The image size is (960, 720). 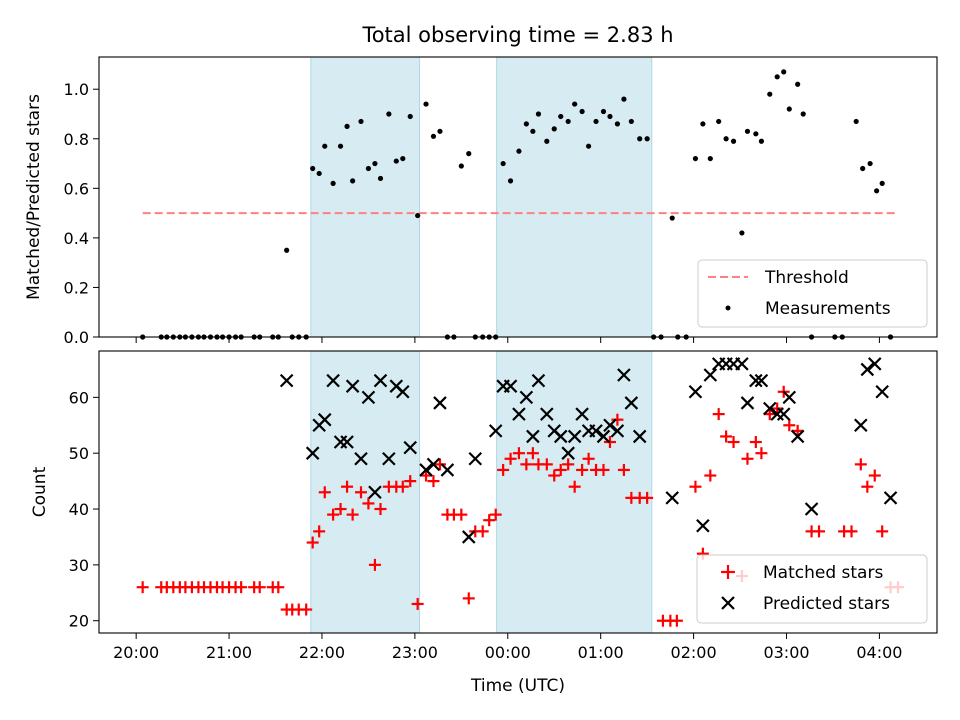 What do you see at coordinates (136, 652) in the screenshot?
I see `x-tick-label: 20:00` at bounding box center [136, 652].